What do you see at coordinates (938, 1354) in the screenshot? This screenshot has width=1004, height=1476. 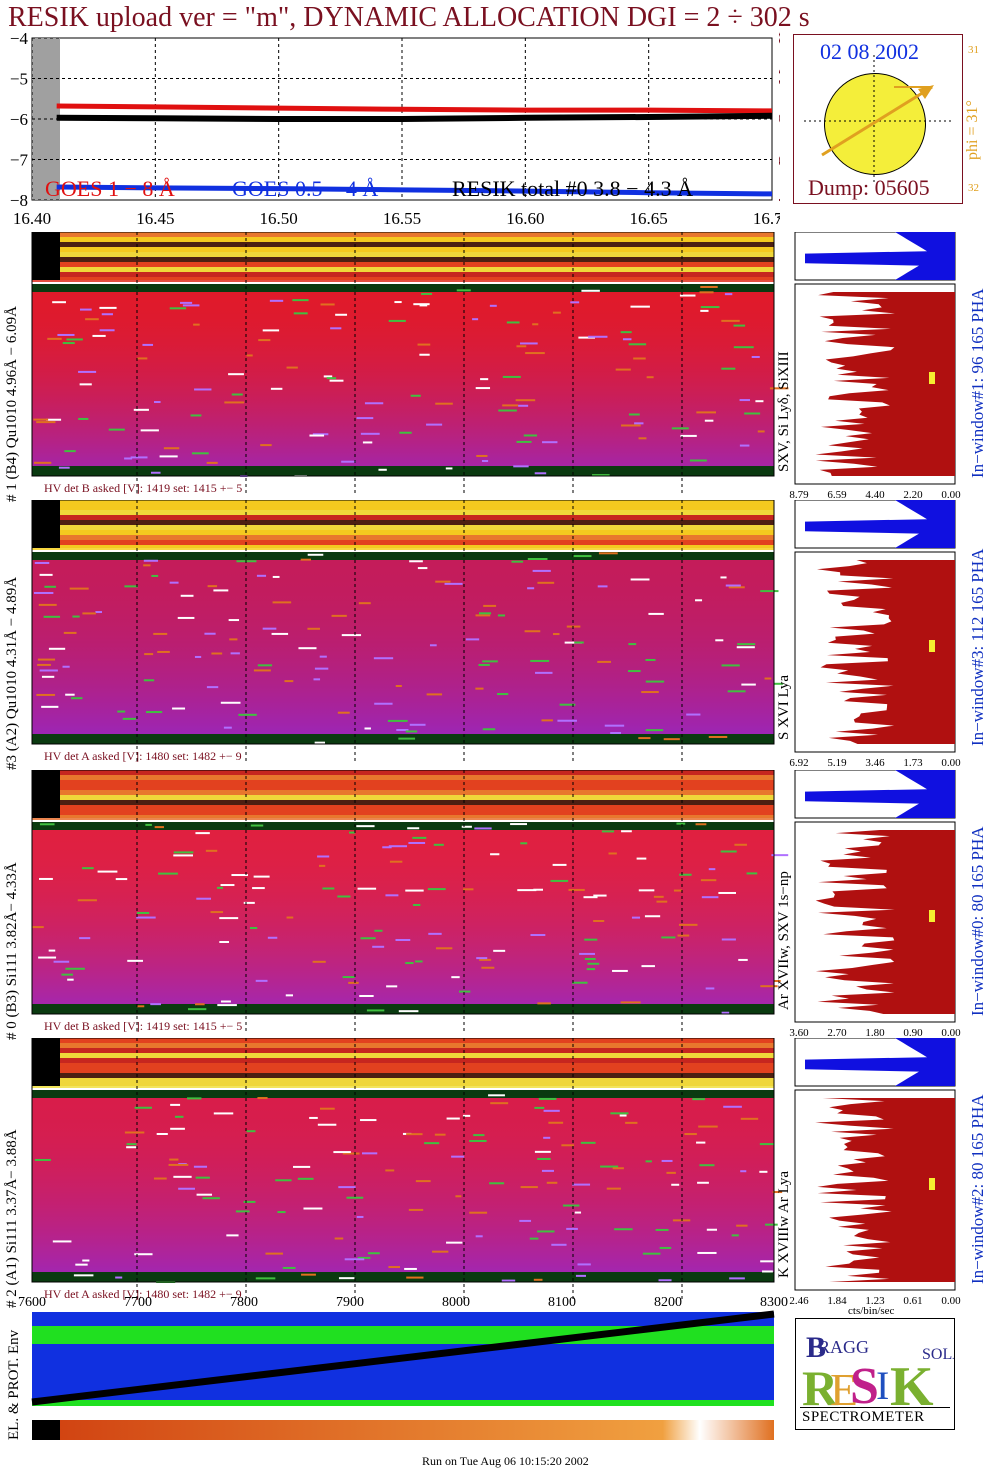 I see `svg-text: SOLAR` at bounding box center [938, 1354].